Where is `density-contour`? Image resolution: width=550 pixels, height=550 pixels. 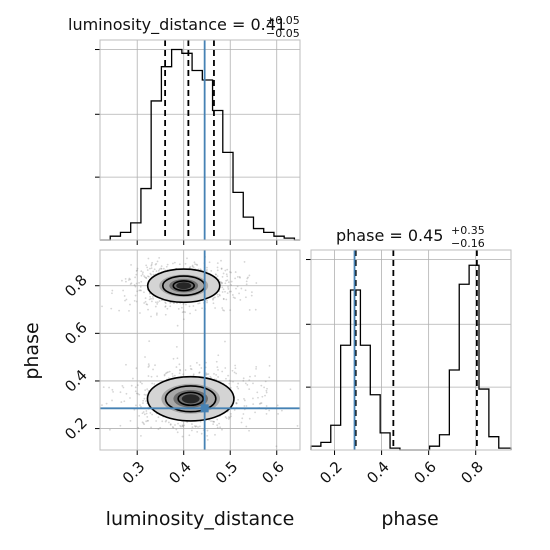 density-contour is located at coordinates (191, 399).